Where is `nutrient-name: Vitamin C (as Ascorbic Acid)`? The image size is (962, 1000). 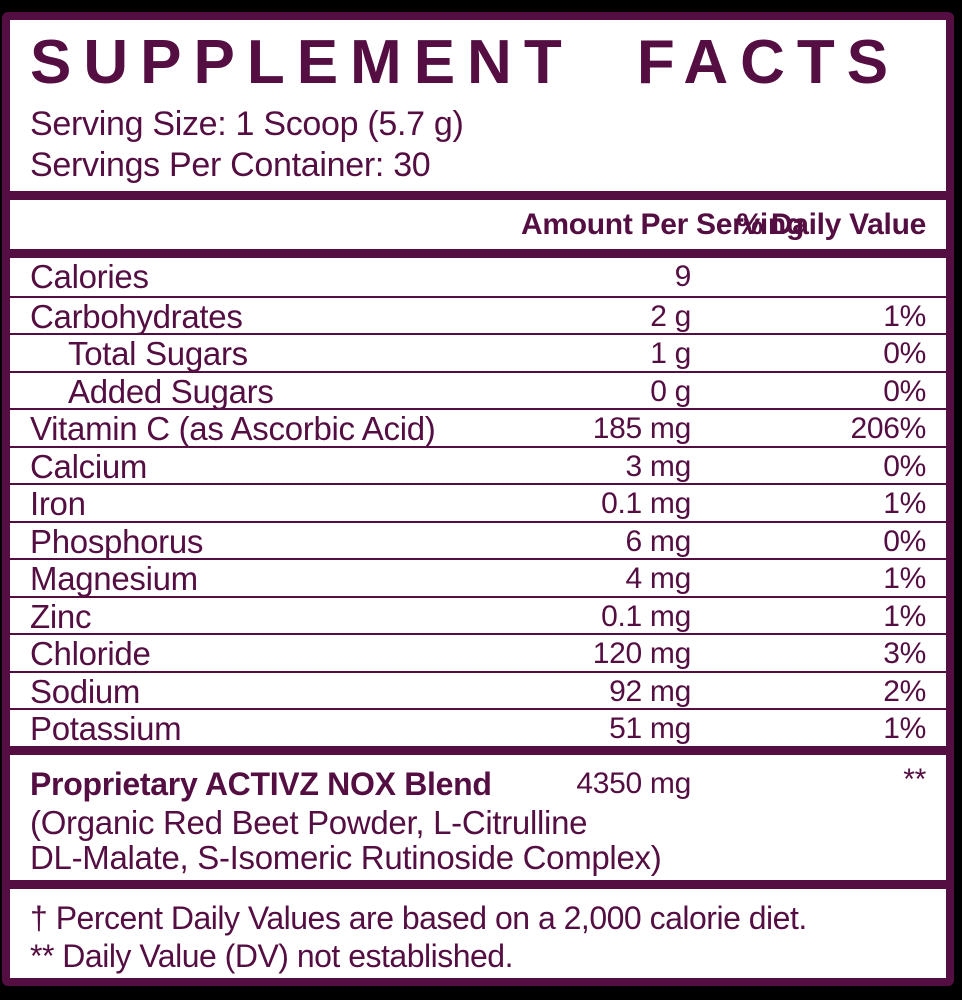 nutrient-name: Vitamin C (as Ascorbic Acid) is located at coordinates (233, 429).